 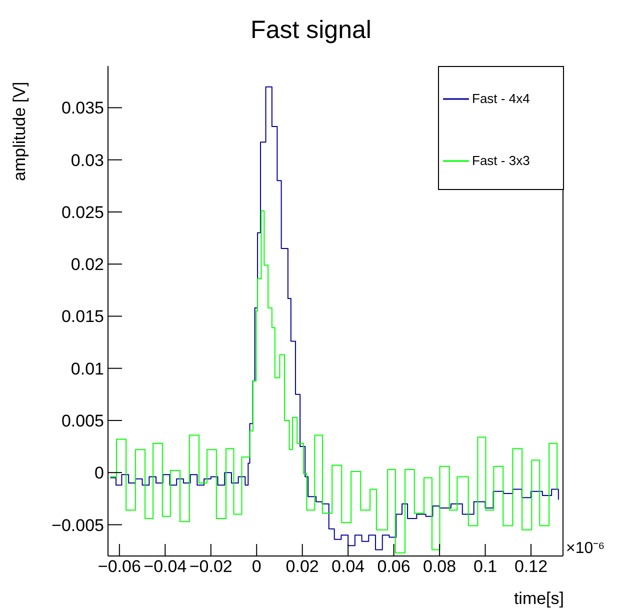 What do you see at coordinates (348, 566) in the screenshot?
I see `x-tick-label: 0.04` at bounding box center [348, 566].